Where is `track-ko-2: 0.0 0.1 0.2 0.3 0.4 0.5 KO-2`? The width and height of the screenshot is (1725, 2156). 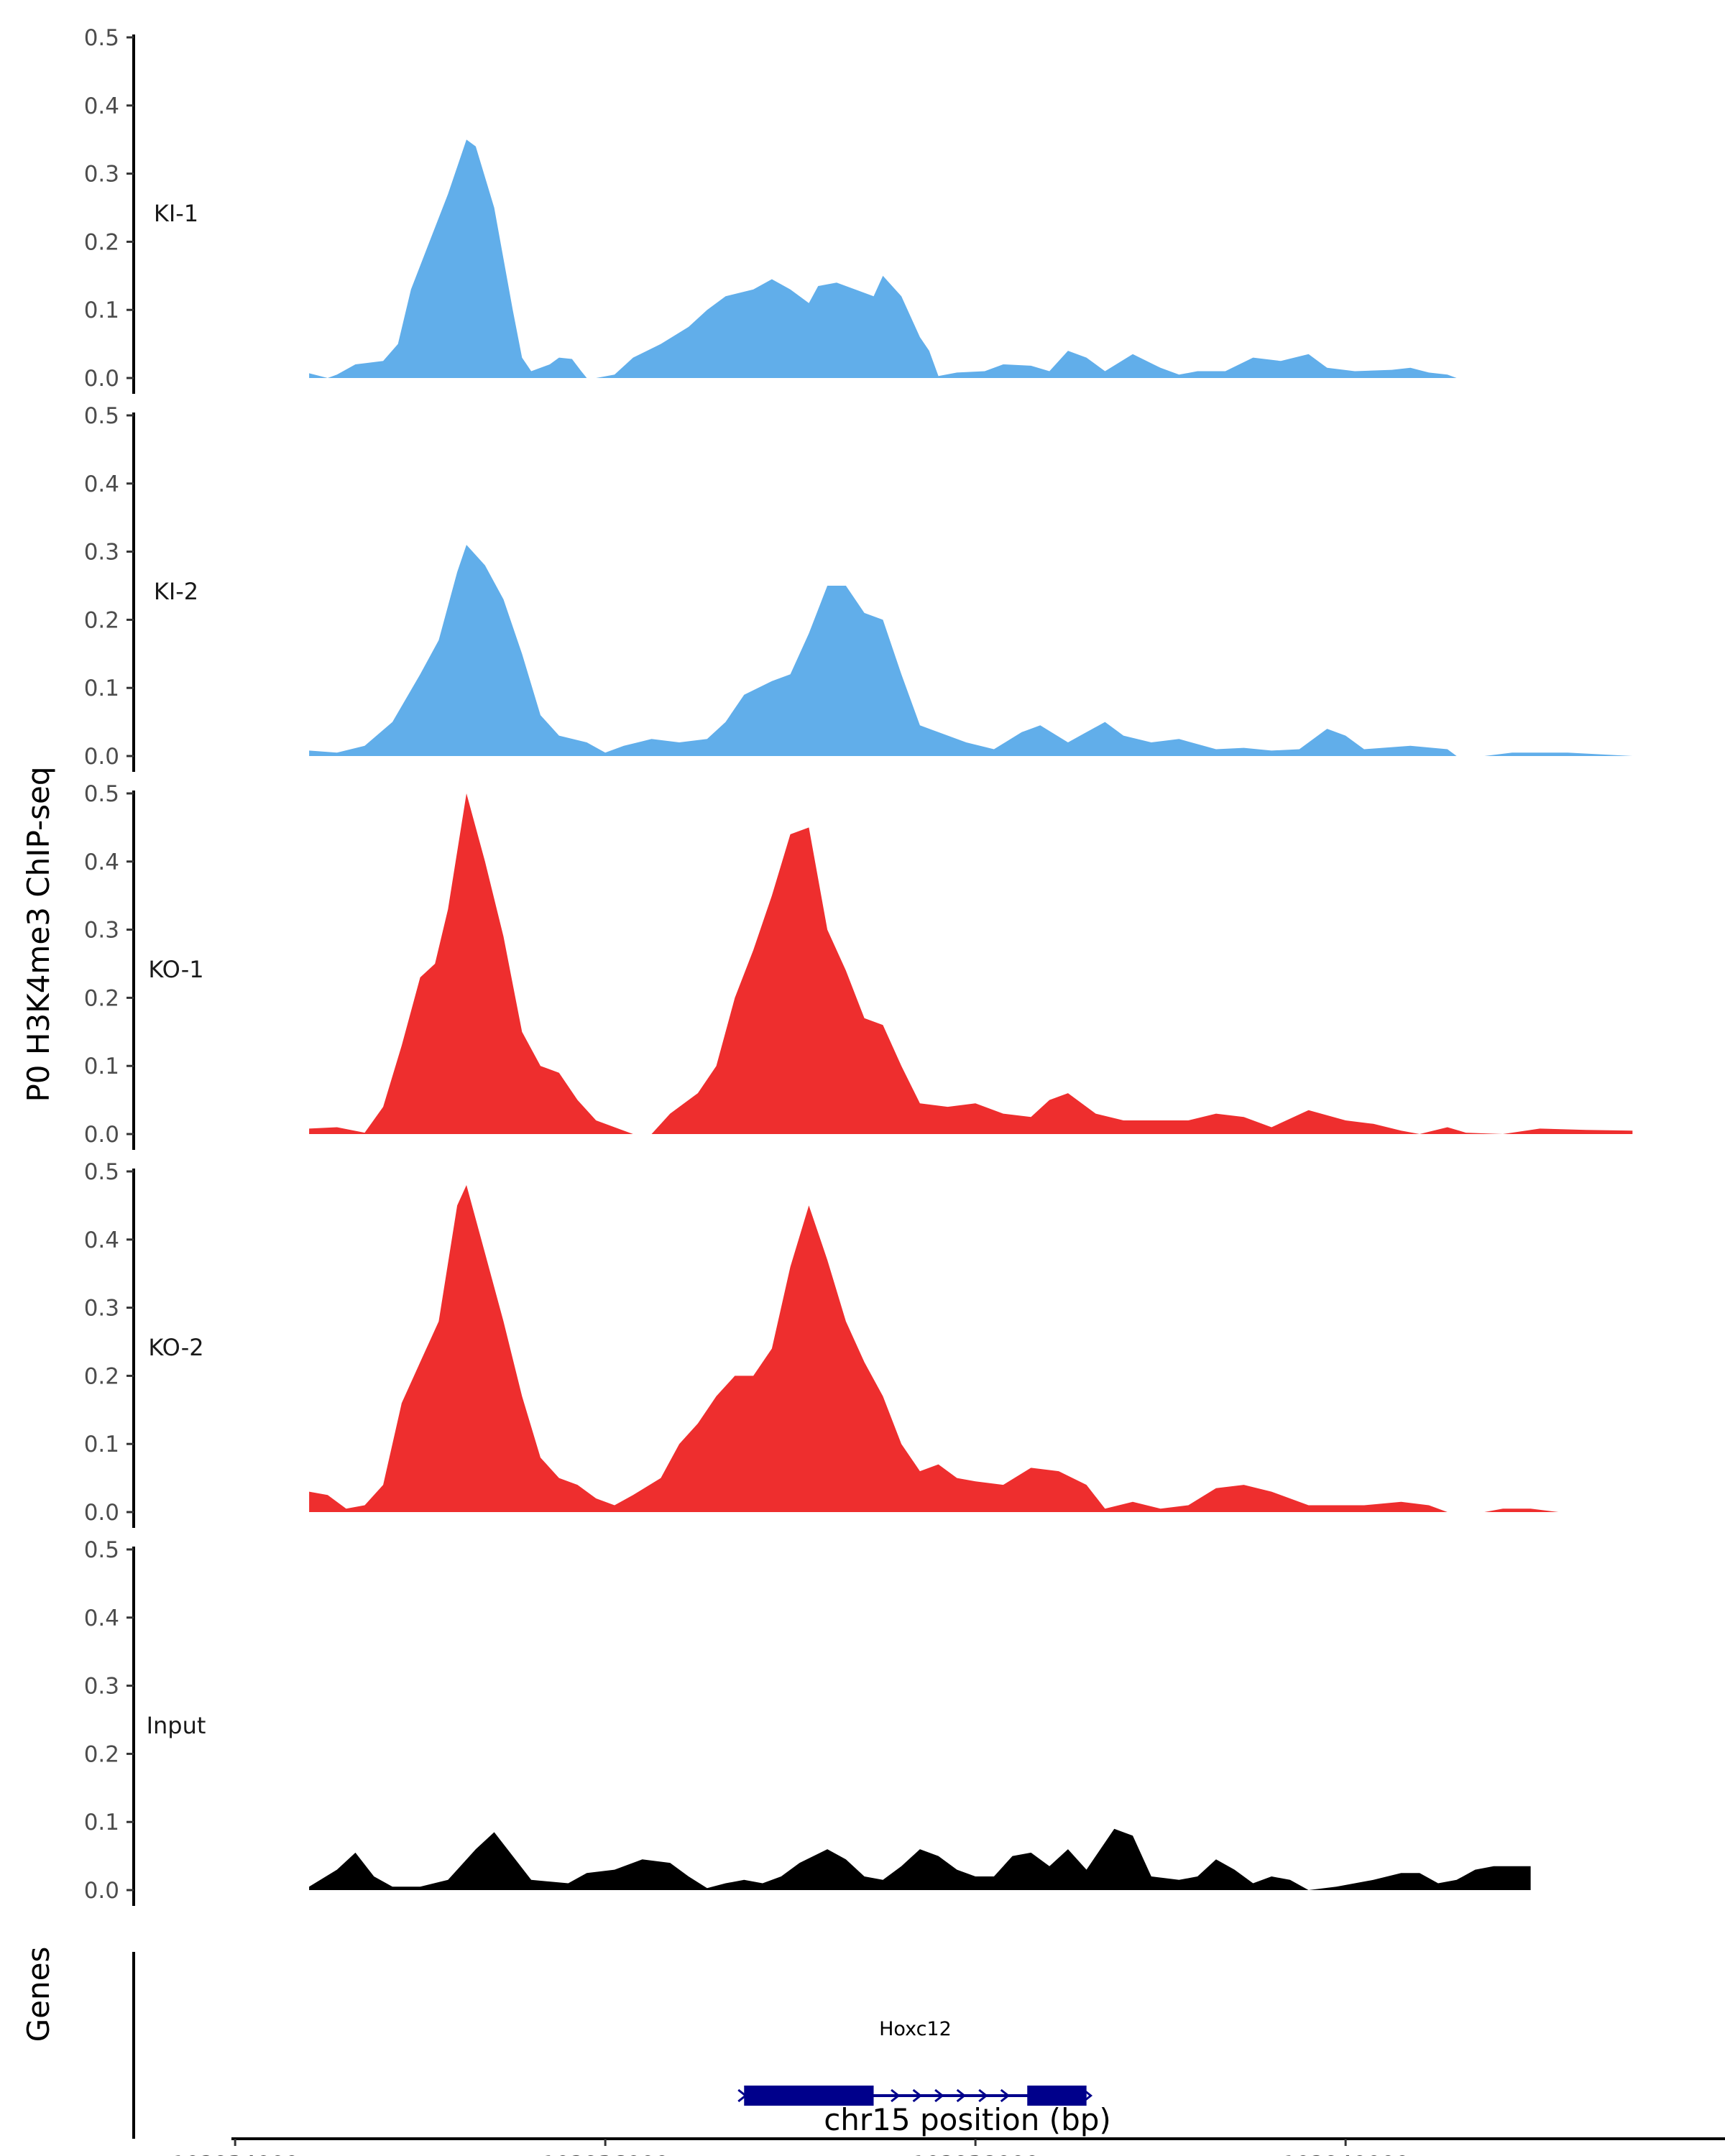 track-ko-2: 0.0 0.1 0.2 0.3 0.4 0.5 KO-2 is located at coordinates (821, 1343).